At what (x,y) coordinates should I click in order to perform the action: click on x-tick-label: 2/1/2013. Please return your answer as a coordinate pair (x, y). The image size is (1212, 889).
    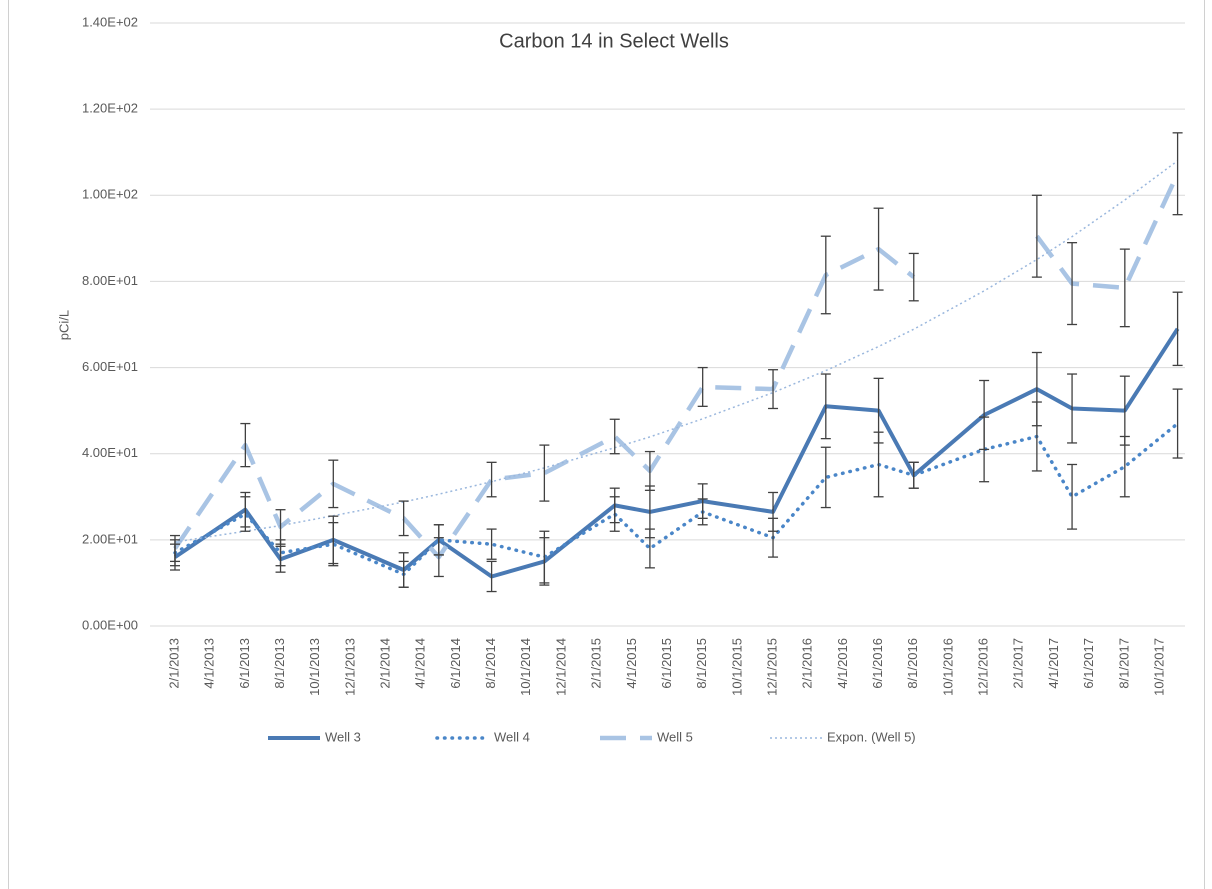
    Looking at the image, I should click on (173, 663).